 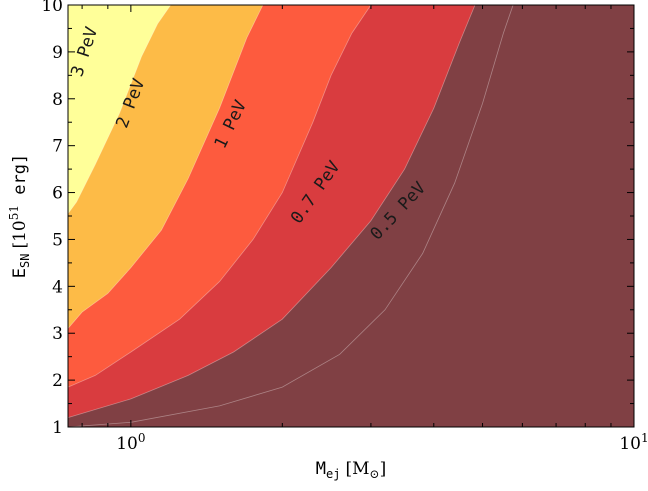 I want to click on x-axis-title-unit-sub: ⊙, so click(x=375, y=474).